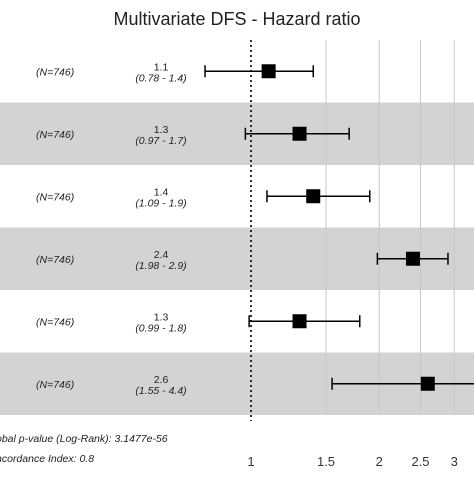  What do you see at coordinates (379, 461) in the screenshot?
I see `x-tick-label: 2` at bounding box center [379, 461].